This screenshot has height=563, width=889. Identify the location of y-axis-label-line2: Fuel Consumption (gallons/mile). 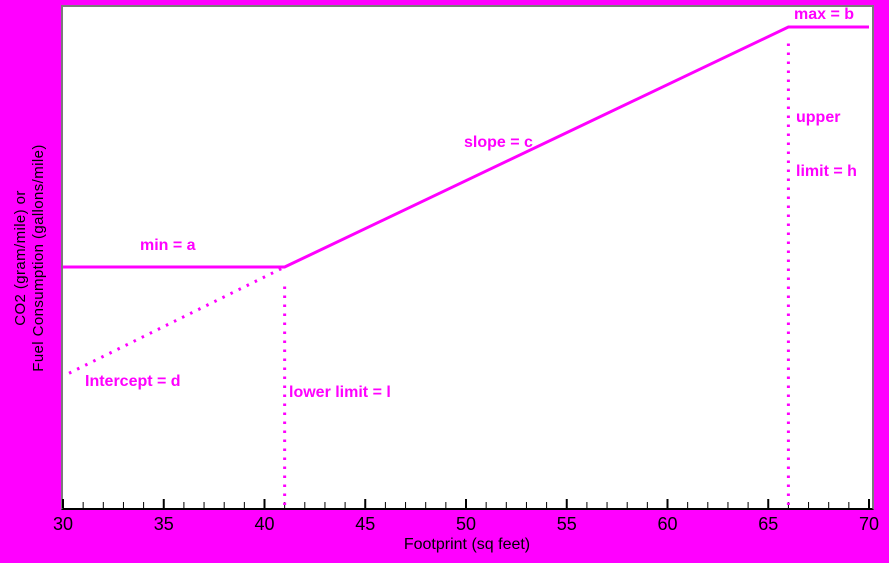
(38, 258).